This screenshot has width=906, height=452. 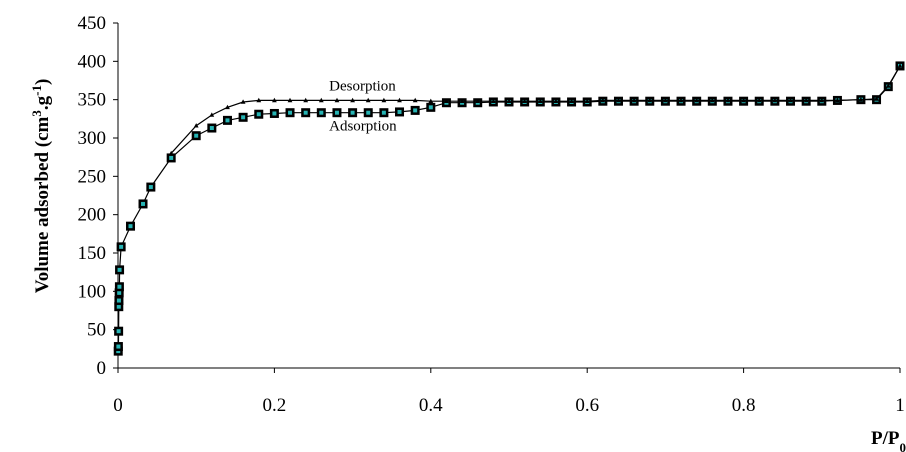 I want to click on y-axis-title-sup2: -1, so click(x=36, y=90).